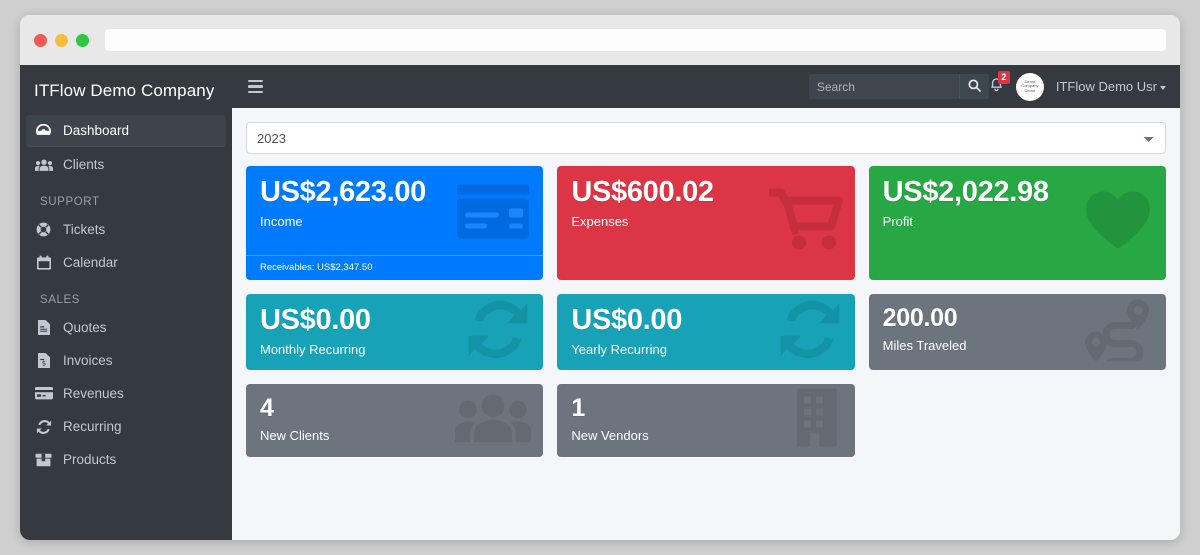 This screenshot has width=1200, height=555. What do you see at coordinates (610, 436) in the screenshot?
I see `stat-card-label: New Vendors` at bounding box center [610, 436].